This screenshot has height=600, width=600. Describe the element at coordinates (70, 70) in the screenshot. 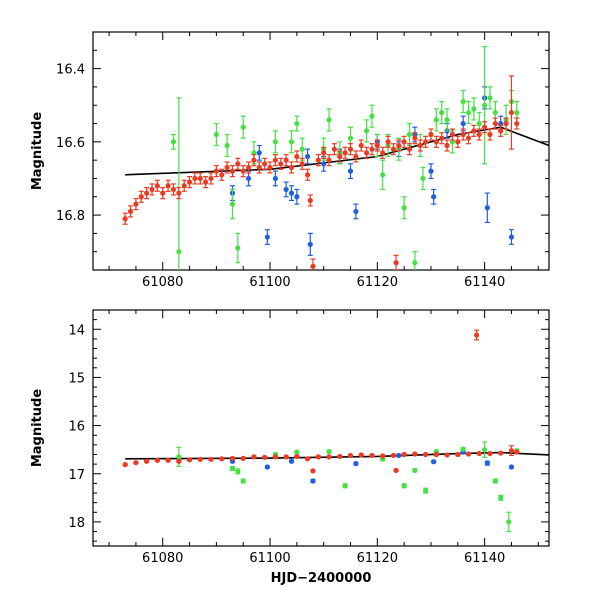

I see `y-tick-label: 16.4` at that location.